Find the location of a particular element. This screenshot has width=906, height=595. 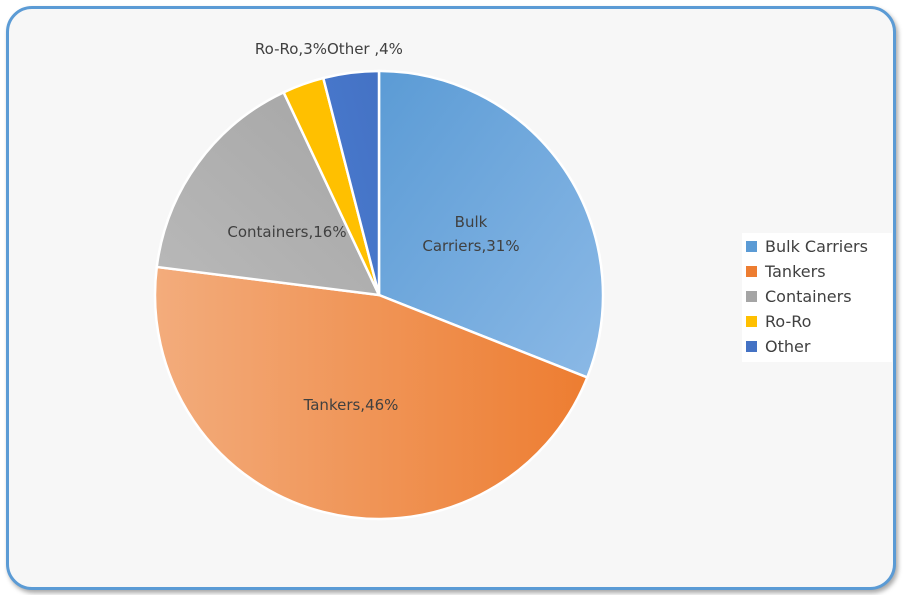

legend-label: Bulk Carriers is located at coordinates (816, 246).